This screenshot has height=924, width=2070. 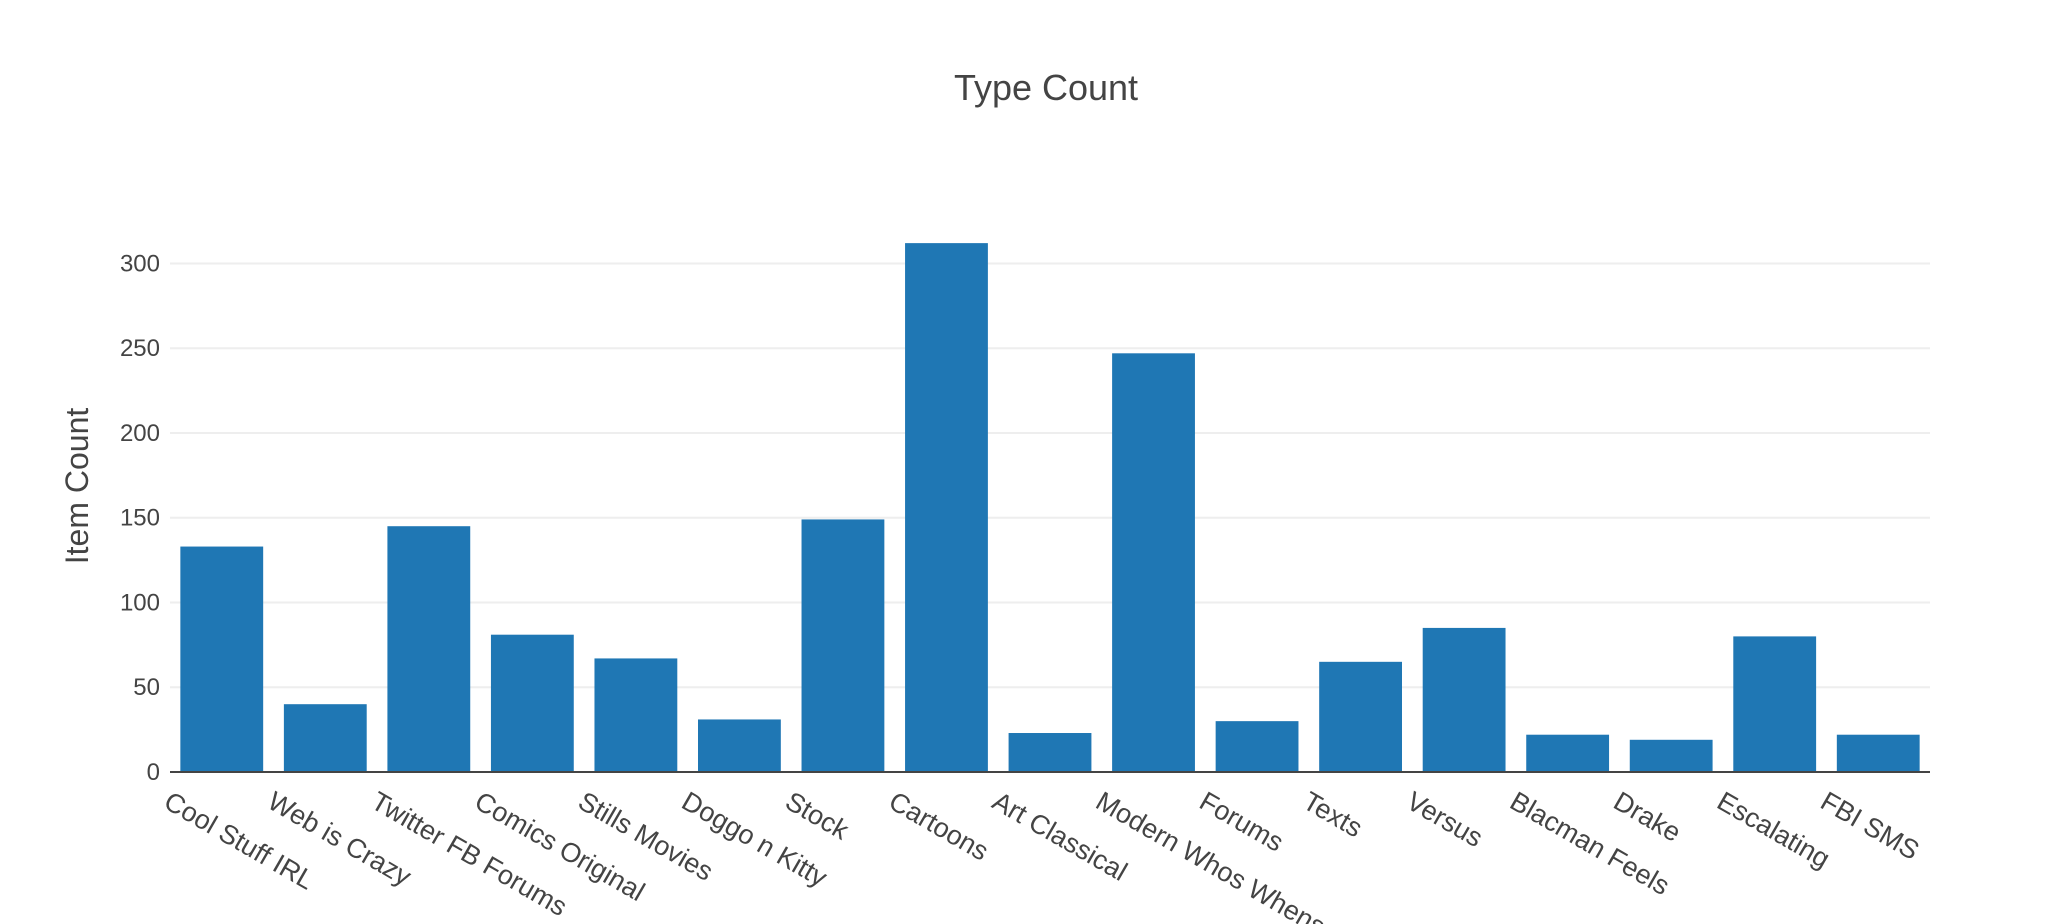 I want to click on y-tick-labels: 0 50 100 150 200 250 300, so click(x=140, y=518).